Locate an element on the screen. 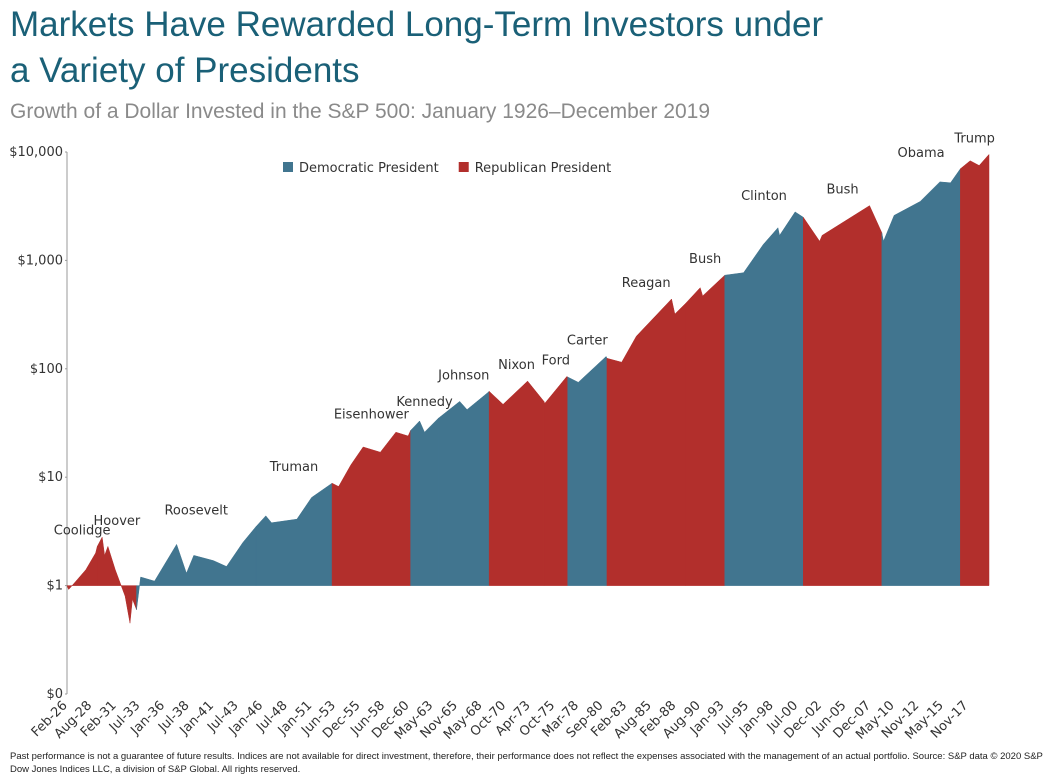 The width and height of the screenshot is (1054, 781). president-label: Carter is located at coordinates (587, 340).